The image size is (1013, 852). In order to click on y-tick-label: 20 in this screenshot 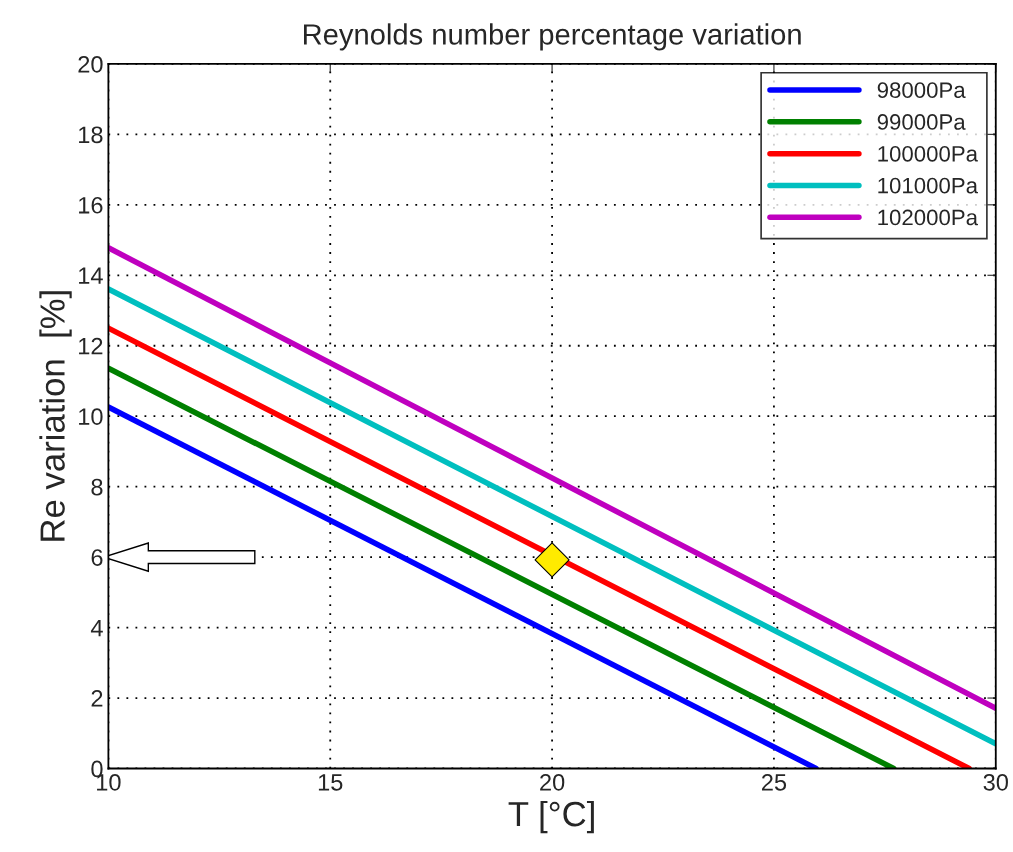, I will do `click(90, 64)`.